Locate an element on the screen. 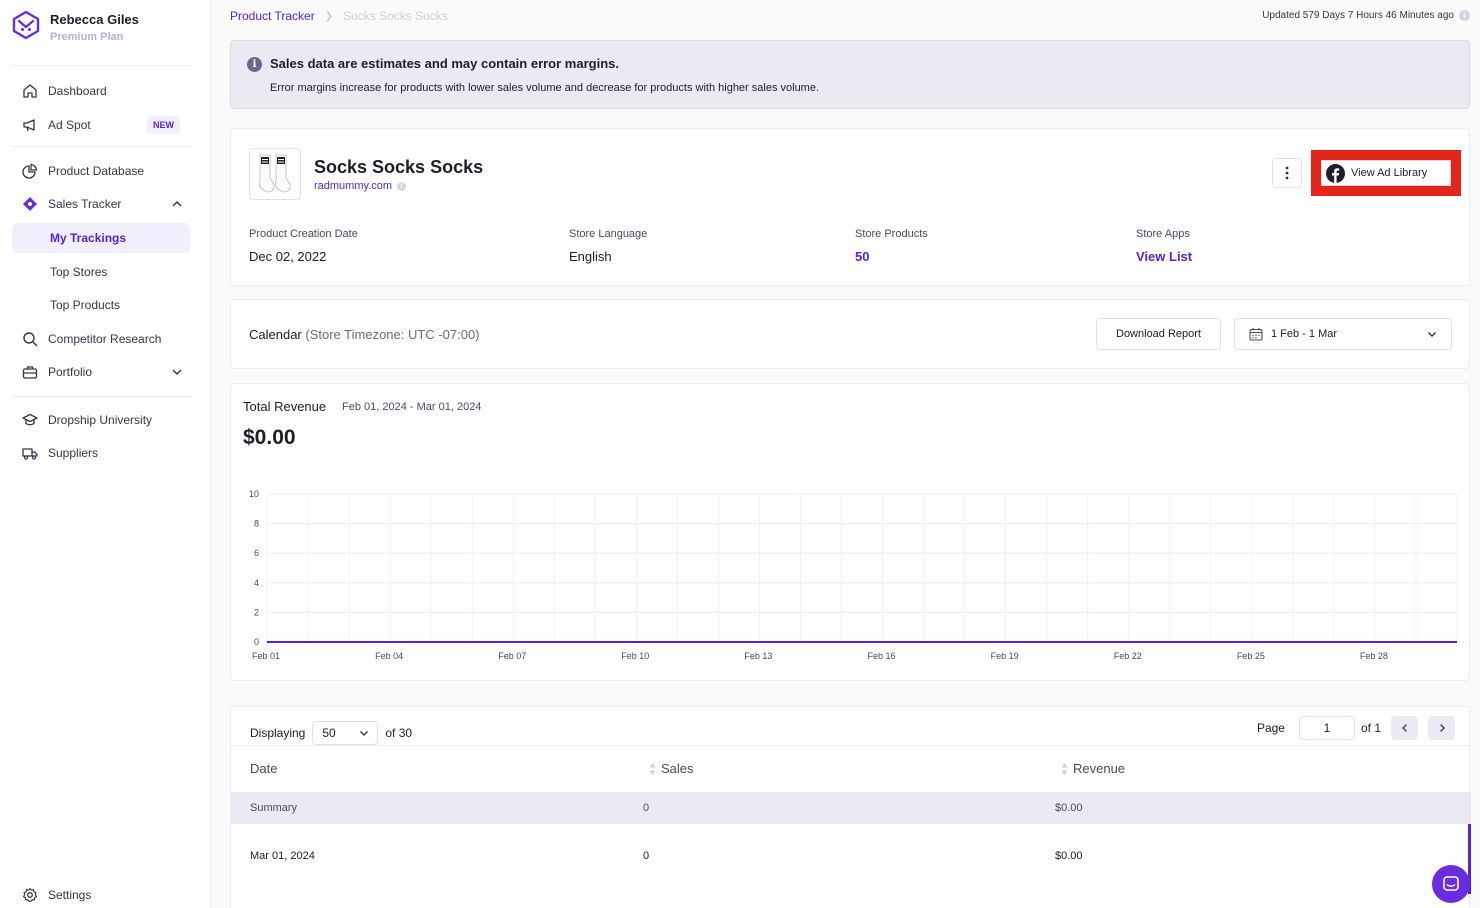 The width and height of the screenshot is (1480, 908). graduation-cap-icon is located at coordinates (30, 419).